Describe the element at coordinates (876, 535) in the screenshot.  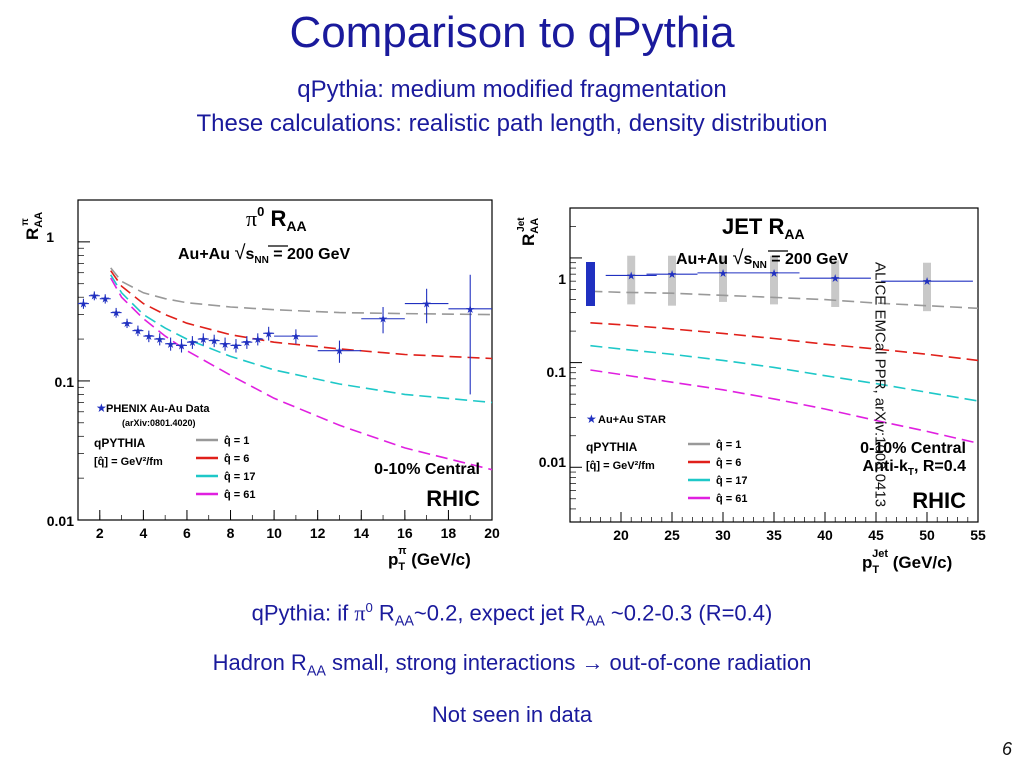
I see `x-tick-label: 45` at that location.